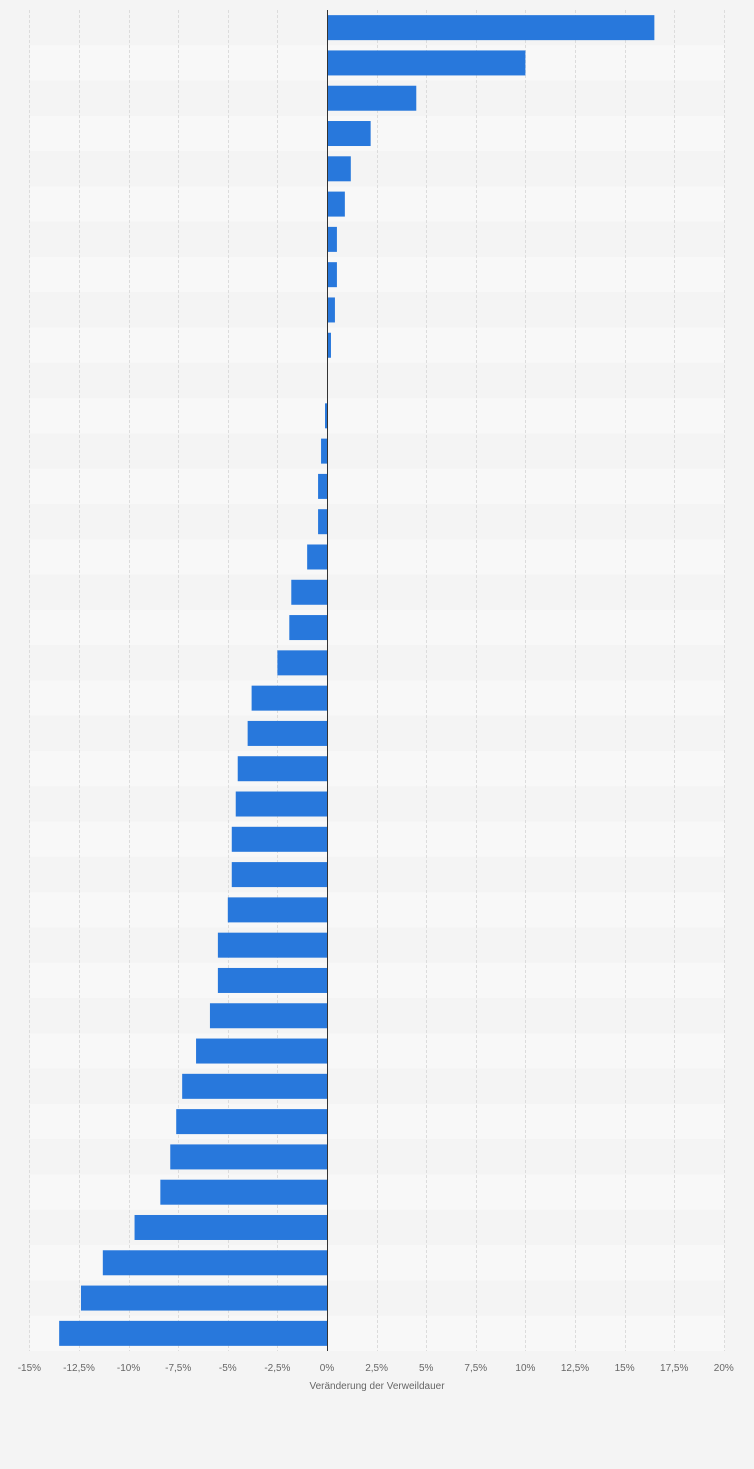  I want to click on x-tick-label: 2,5%, so click(376, 1368).